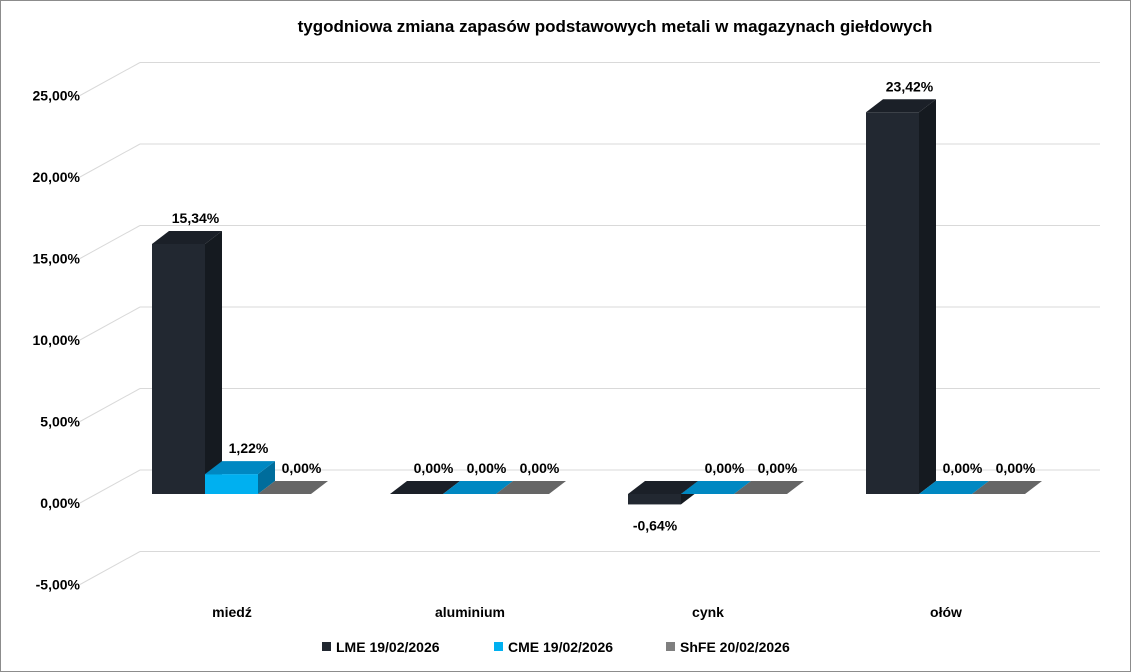 This screenshot has width=1131, height=672. I want to click on data-label: 23,42%, so click(910, 86).